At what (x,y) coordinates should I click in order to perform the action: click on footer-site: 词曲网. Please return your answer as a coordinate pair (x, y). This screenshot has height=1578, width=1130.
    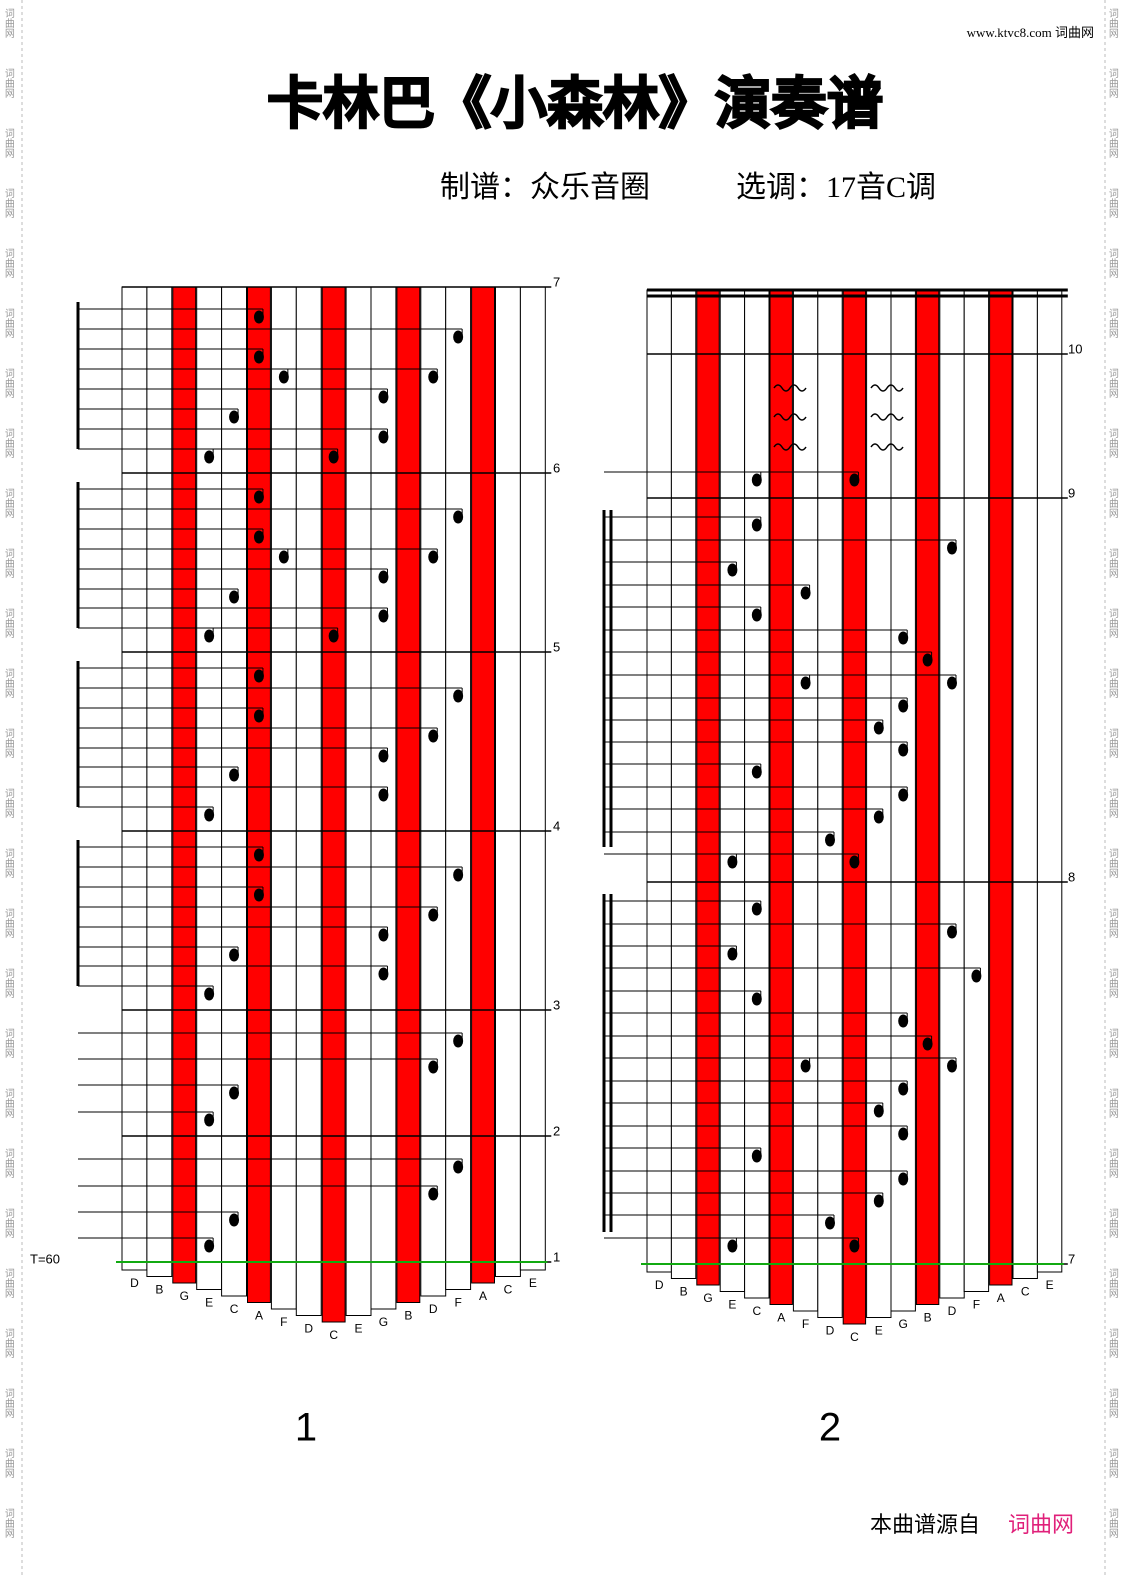
    Looking at the image, I should click on (1041, 1524).